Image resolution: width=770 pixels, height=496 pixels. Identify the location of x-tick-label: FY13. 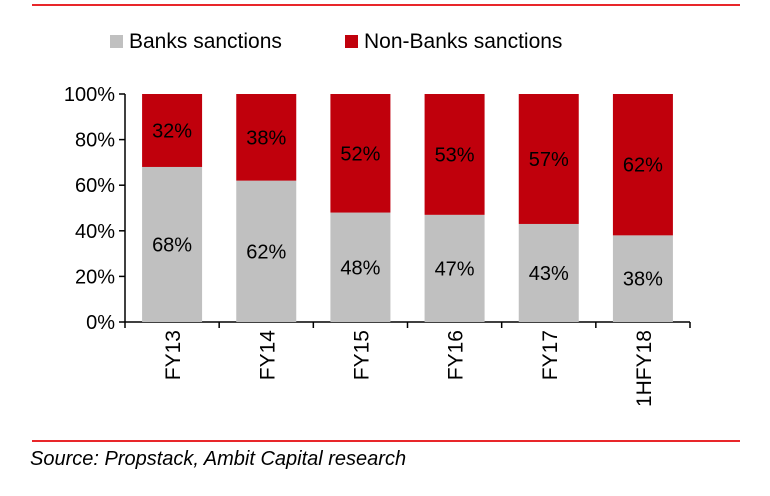
(173, 355).